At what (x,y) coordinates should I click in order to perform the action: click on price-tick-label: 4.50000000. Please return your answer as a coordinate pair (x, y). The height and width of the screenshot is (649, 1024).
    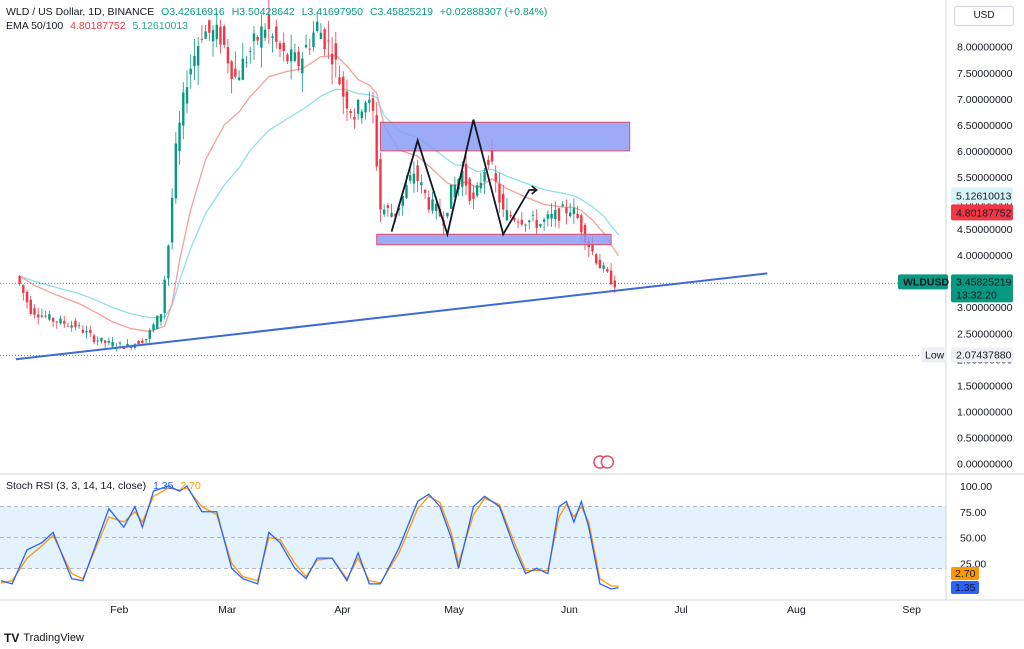
    Looking at the image, I should click on (985, 230).